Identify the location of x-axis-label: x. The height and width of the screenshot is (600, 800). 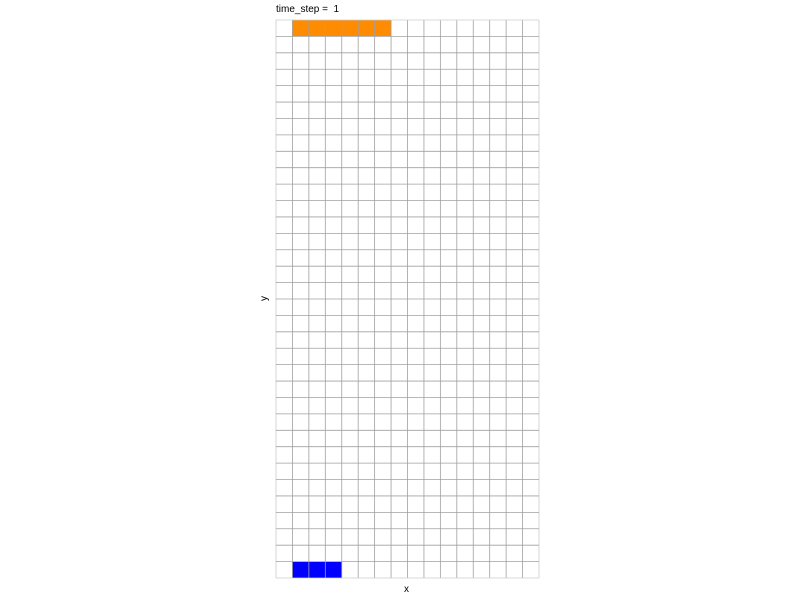
(406, 589).